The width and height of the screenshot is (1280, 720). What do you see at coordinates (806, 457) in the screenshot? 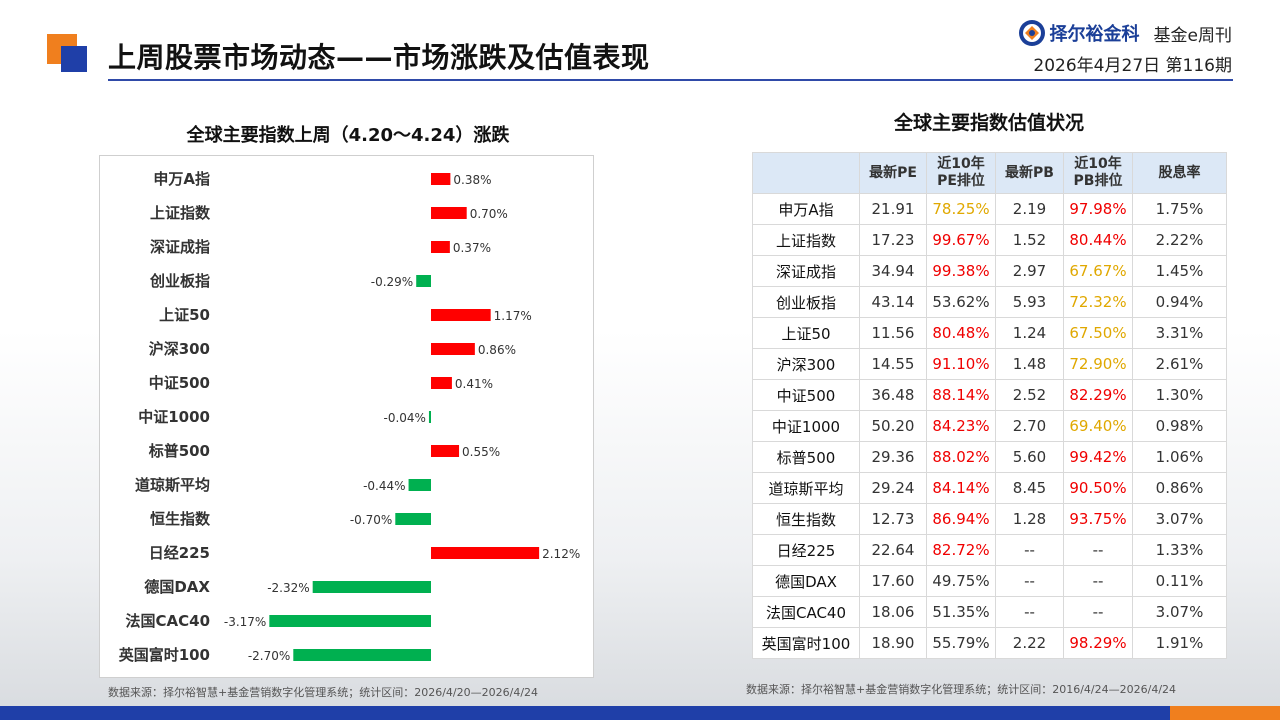
I see `cell-name: 标普500` at bounding box center [806, 457].